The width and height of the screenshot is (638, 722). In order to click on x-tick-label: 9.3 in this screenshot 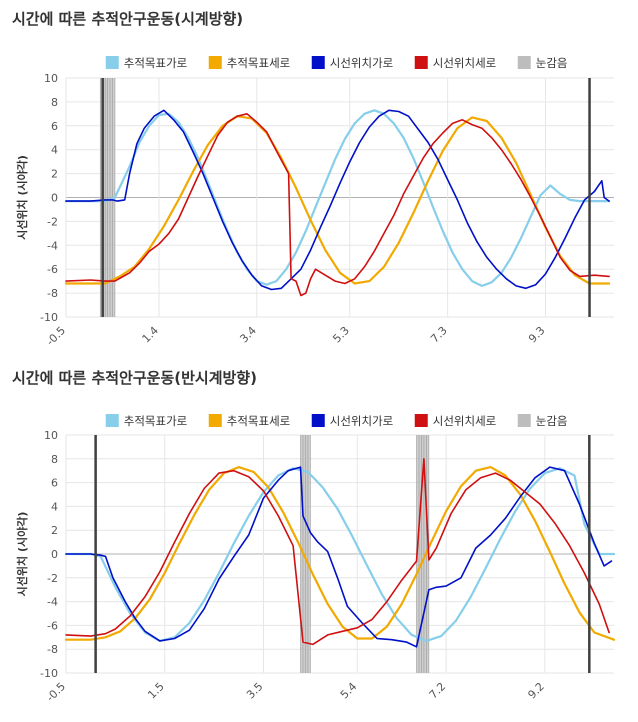, I will do `click(537, 335)`.